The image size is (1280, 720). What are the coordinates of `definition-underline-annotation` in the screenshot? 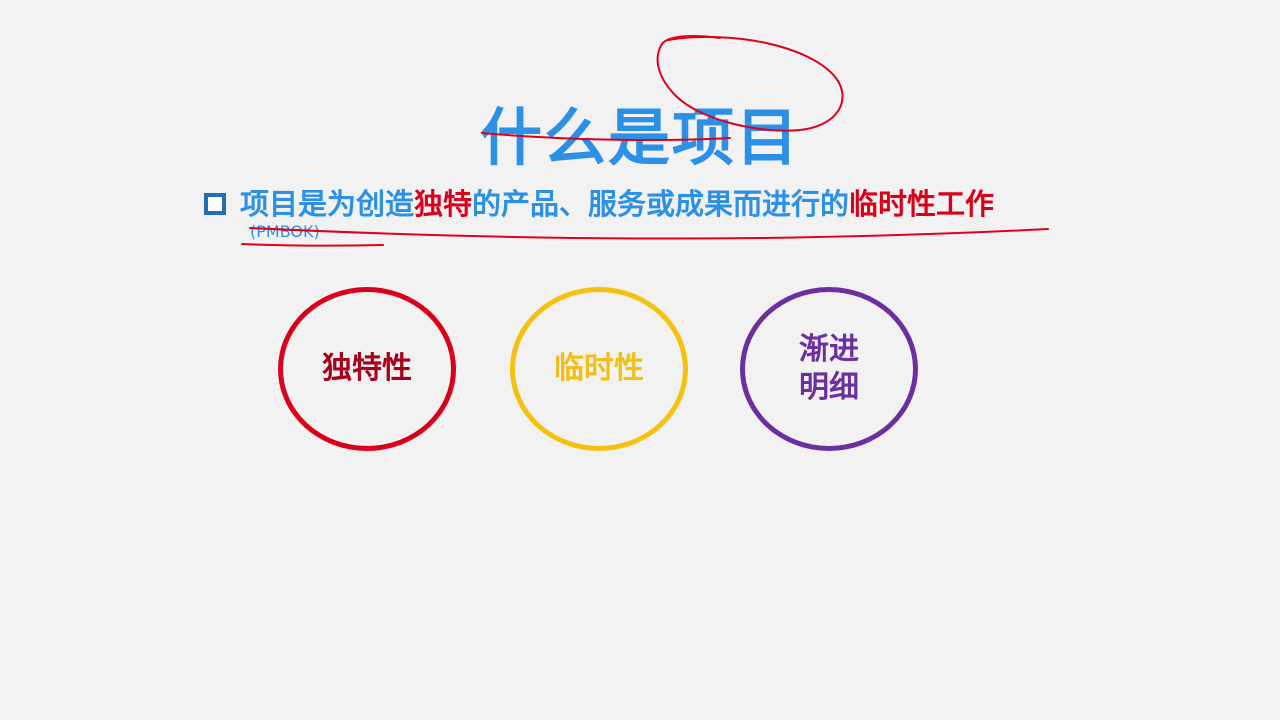 It's located at (649, 233).